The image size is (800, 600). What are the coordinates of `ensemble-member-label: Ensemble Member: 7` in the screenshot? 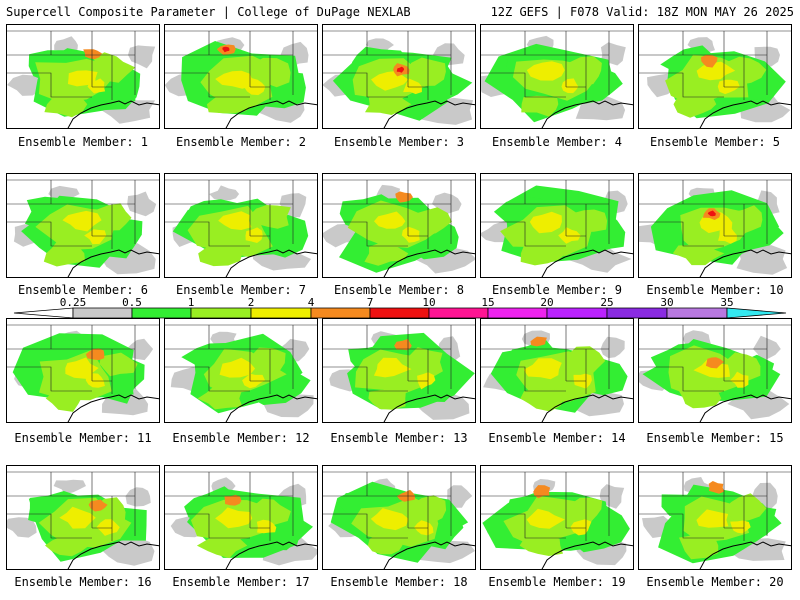 It's located at (241, 290).